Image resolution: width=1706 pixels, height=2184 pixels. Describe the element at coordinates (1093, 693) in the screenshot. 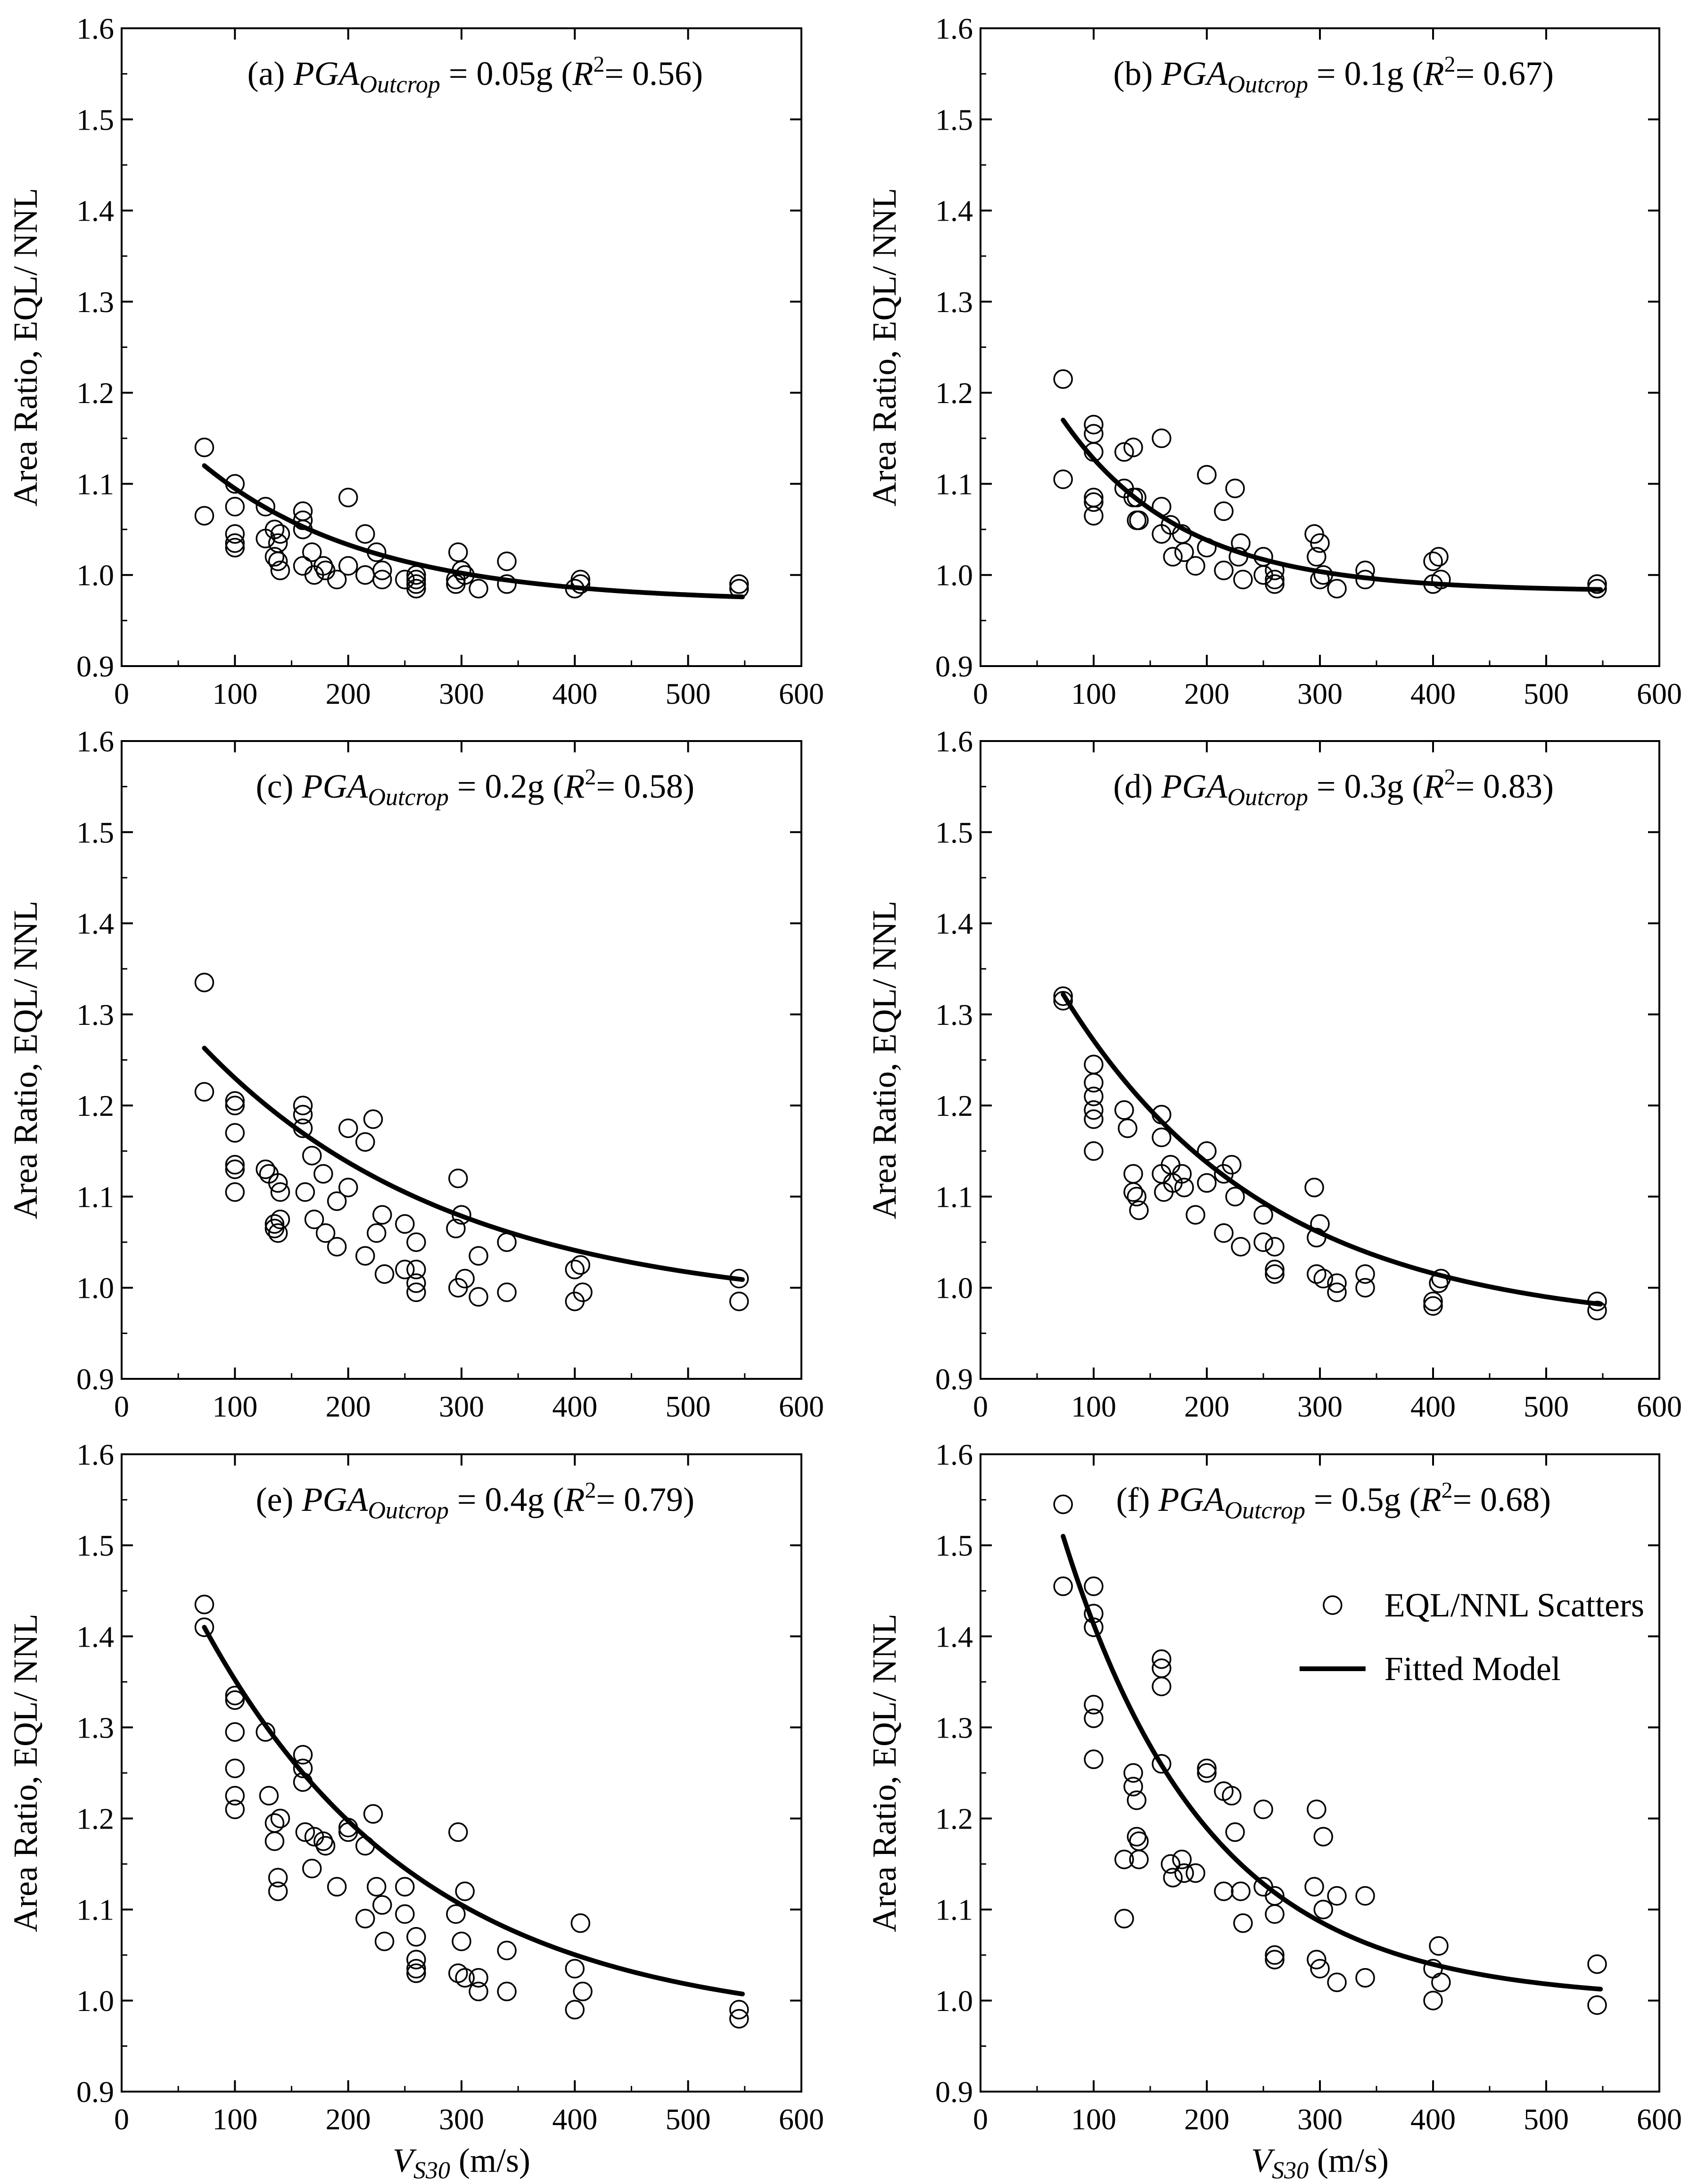

I see `x-tick-label: 100` at that location.